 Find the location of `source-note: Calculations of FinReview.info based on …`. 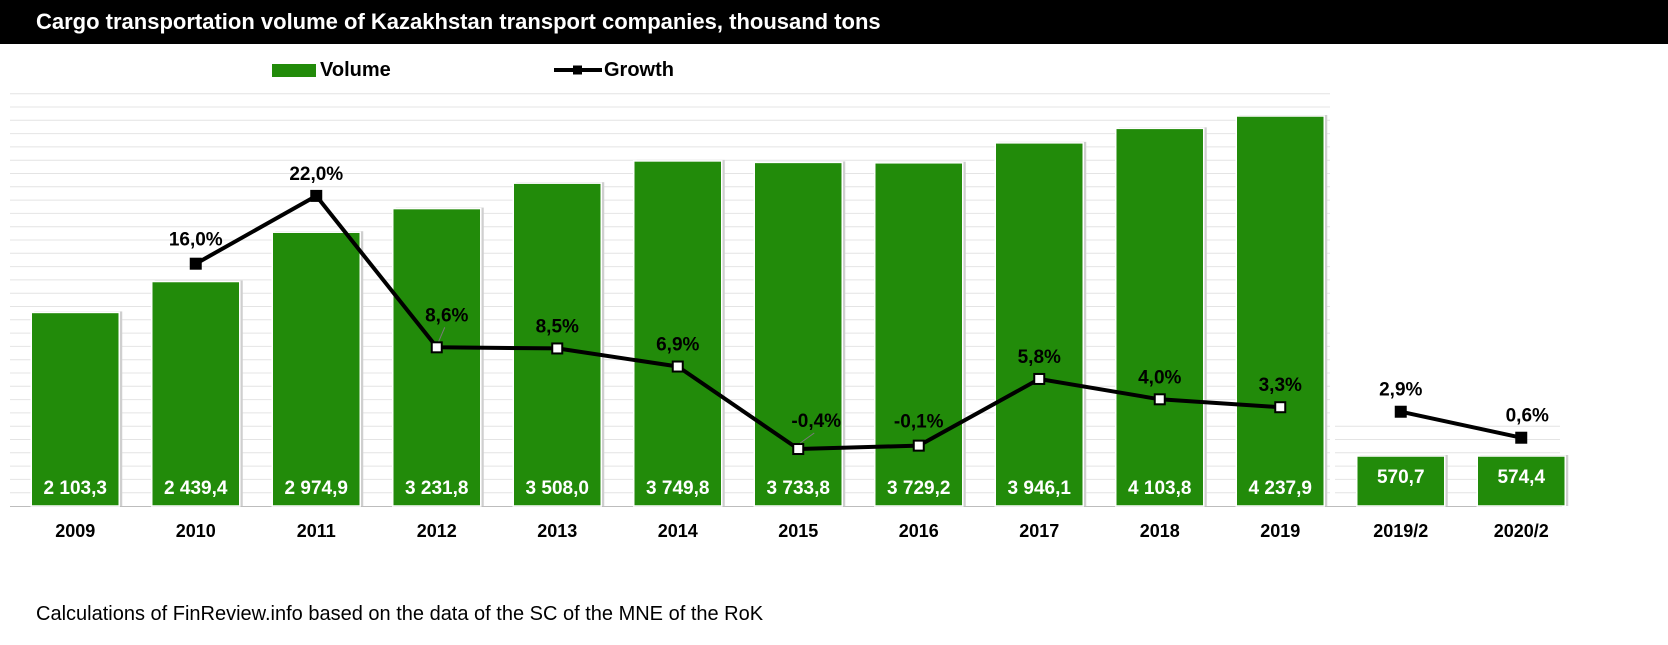

source-note: Calculations of FinReview.info based on … is located at coordinates (400, 614).